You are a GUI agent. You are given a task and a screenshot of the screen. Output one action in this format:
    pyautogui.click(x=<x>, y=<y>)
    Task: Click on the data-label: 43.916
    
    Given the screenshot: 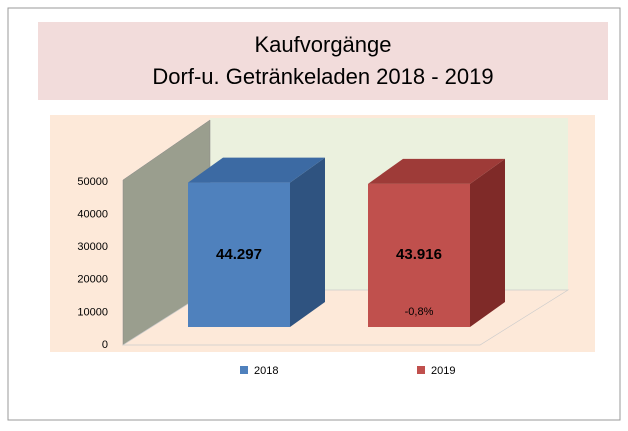 What is the action you would take?
    pyautogui.click(x=419, y=254)
    